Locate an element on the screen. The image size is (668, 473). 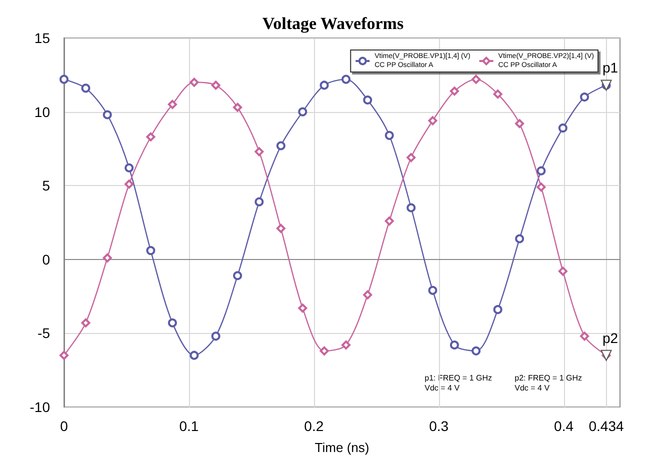
annotation: p2: FREQ = 1 GHz Vdc = 4 V is located at coordinates (548, 383).